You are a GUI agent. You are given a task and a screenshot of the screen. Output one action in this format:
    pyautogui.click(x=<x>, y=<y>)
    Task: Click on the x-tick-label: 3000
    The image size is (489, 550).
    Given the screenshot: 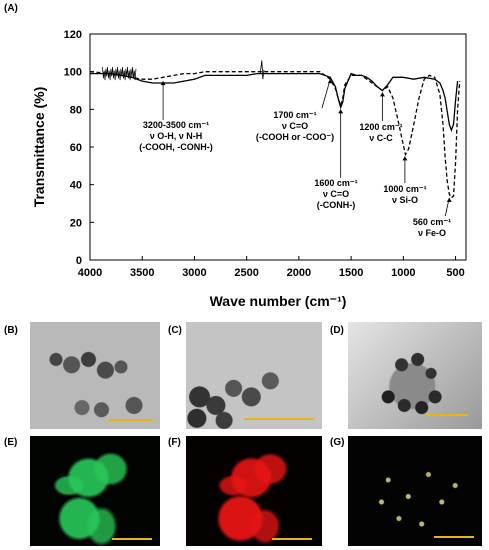 What is the action you would take?
    pyautogui.click(x=194, y=273)
    